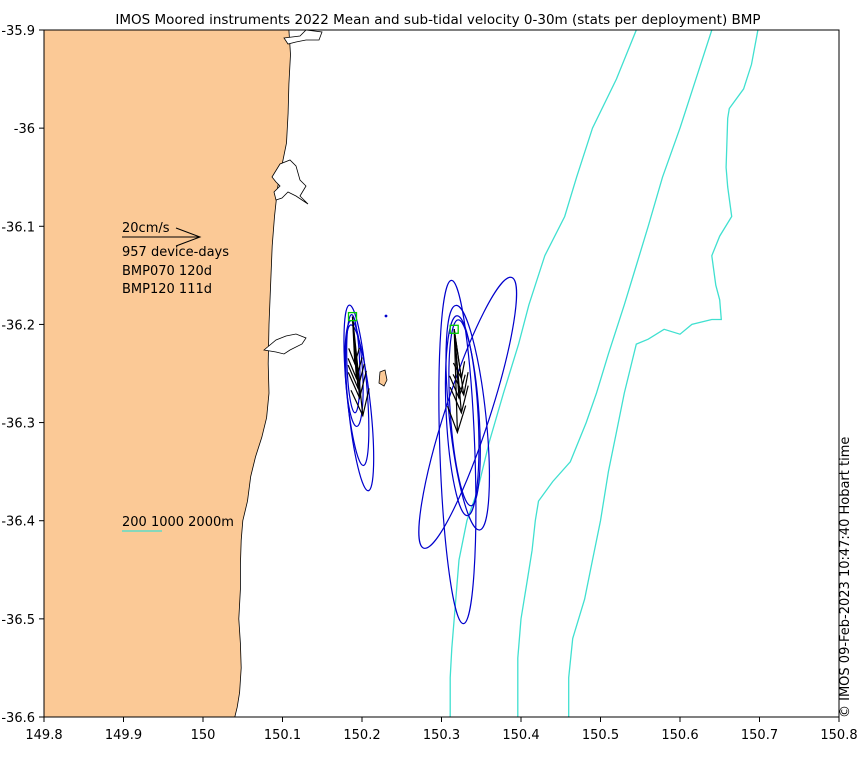 The width and height of the screenshot is (861, 764). What do you see at coordinates (18, 620) in the screenshot?
I see `y-tick-label: -36.5` at bounding box center [18, 620].